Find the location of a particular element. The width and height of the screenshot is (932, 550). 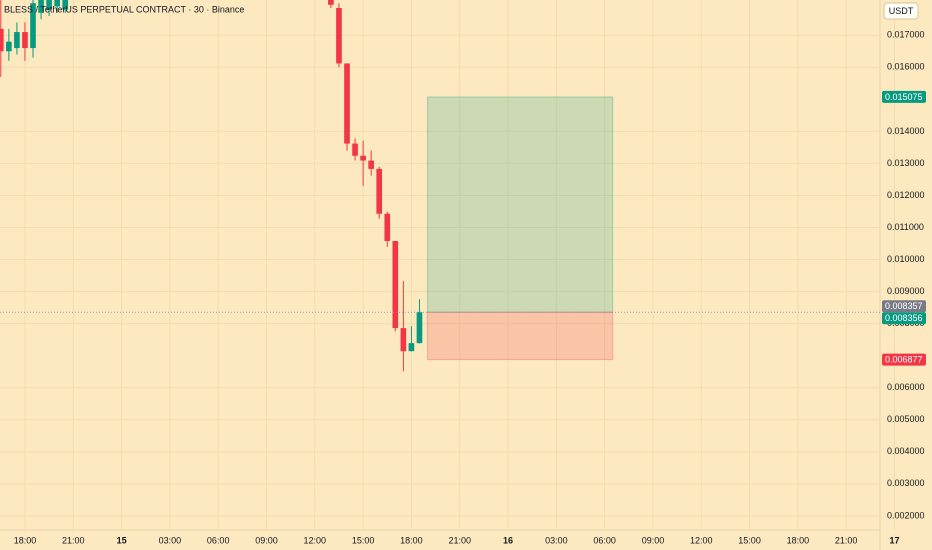

currency-button is located at coordinates (901, 11).